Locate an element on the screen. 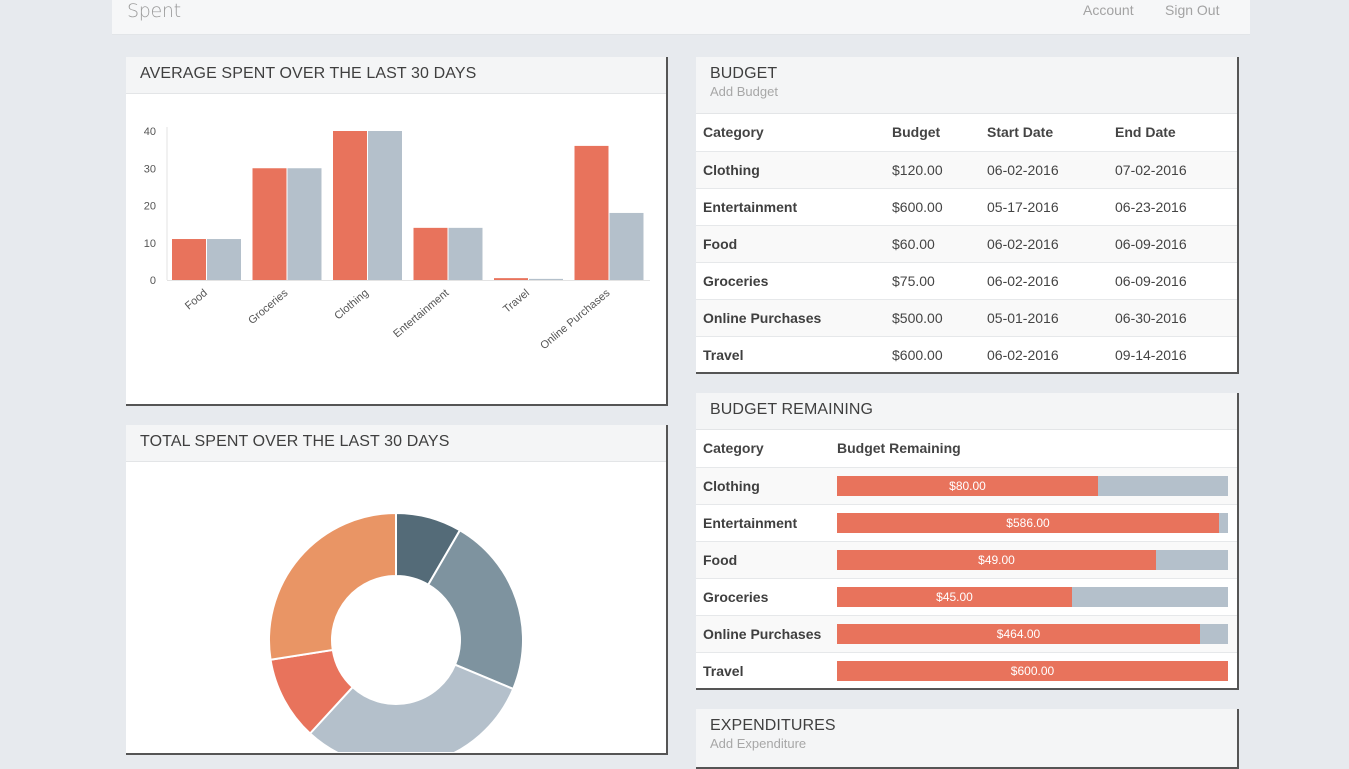  cell-end-date: 06-09-2016 is located at coordinates (1172, 281).